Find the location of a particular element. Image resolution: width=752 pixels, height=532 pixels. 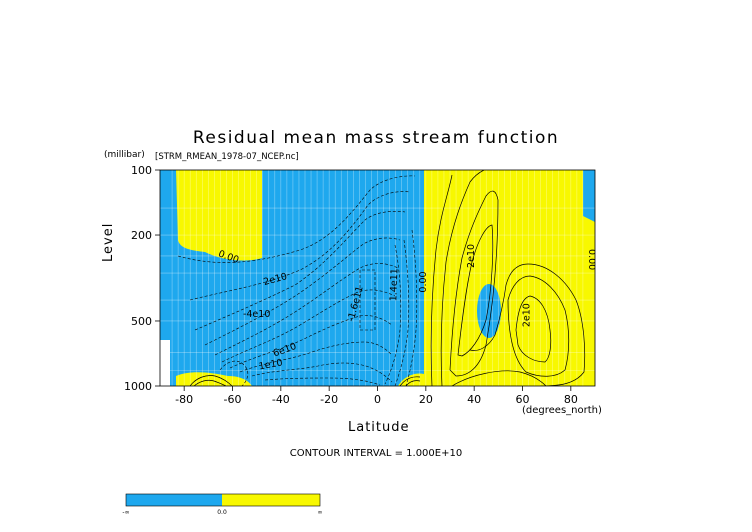

colorbar: -∞ 0.0 ∞ is located at coordinates (222, 504).